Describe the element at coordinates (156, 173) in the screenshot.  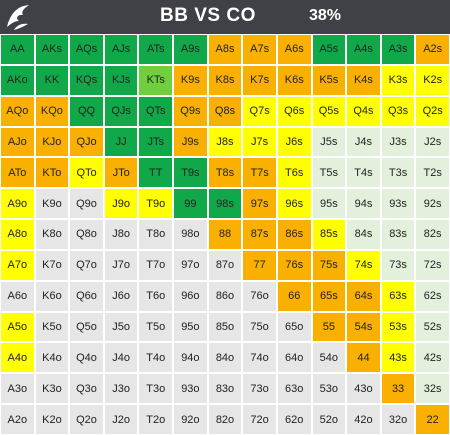
I see `hand-cell: TT` at that location.